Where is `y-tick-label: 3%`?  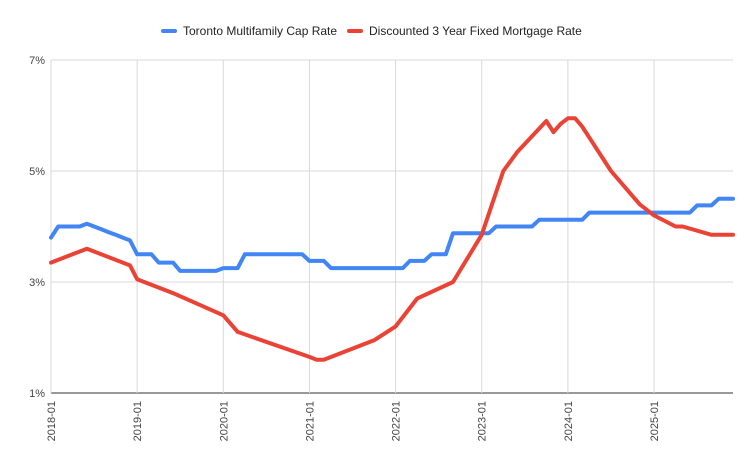
y-tick-label: 3% is located at coordinates (37, 283).